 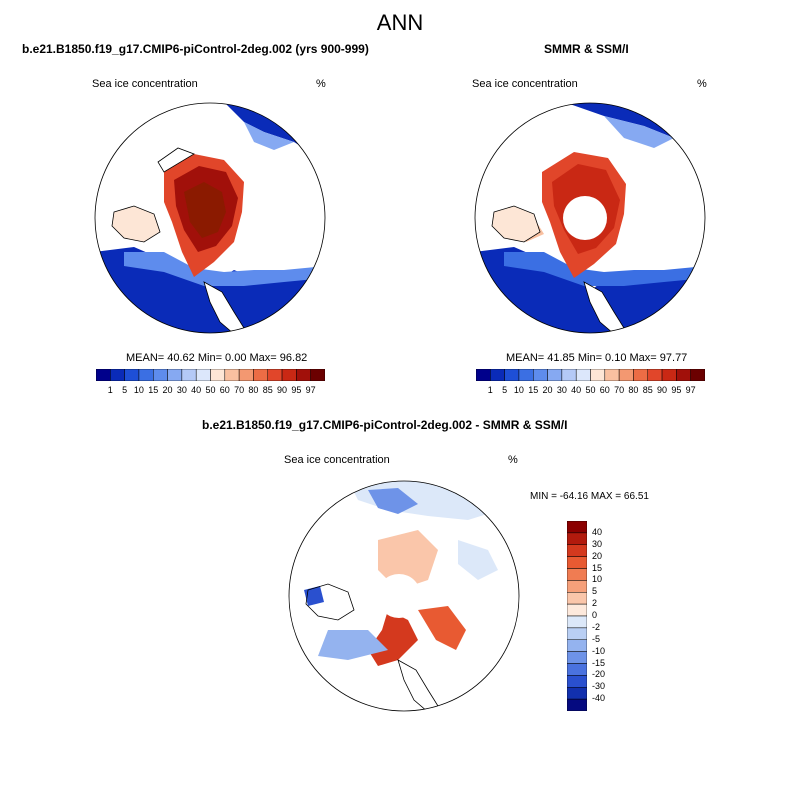 I want to click on panel-2-polar-map, so click(x=590, y=218).